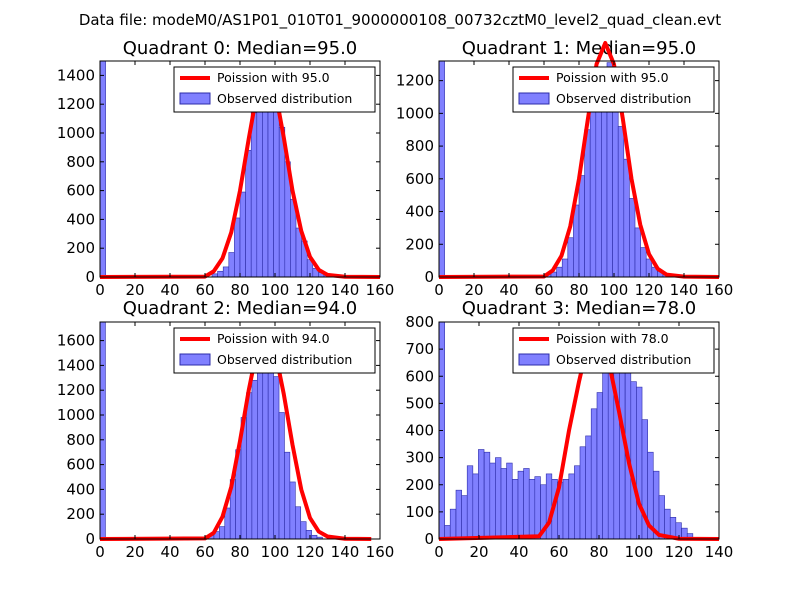  What do you see at coordinates (559, 169) in the screenshot?
I see `observed-bars` at bounding box center [559, 169].